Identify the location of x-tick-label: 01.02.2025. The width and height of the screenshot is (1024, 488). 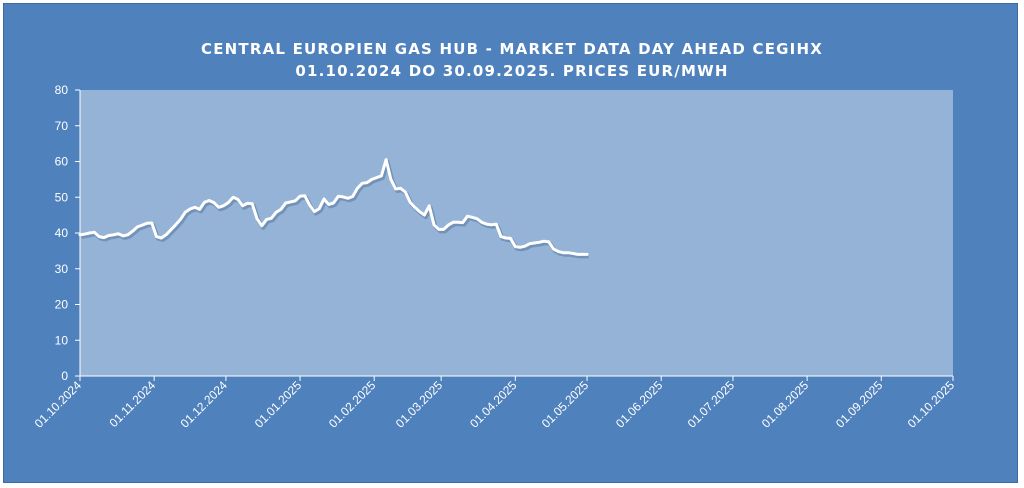
(352, 404).